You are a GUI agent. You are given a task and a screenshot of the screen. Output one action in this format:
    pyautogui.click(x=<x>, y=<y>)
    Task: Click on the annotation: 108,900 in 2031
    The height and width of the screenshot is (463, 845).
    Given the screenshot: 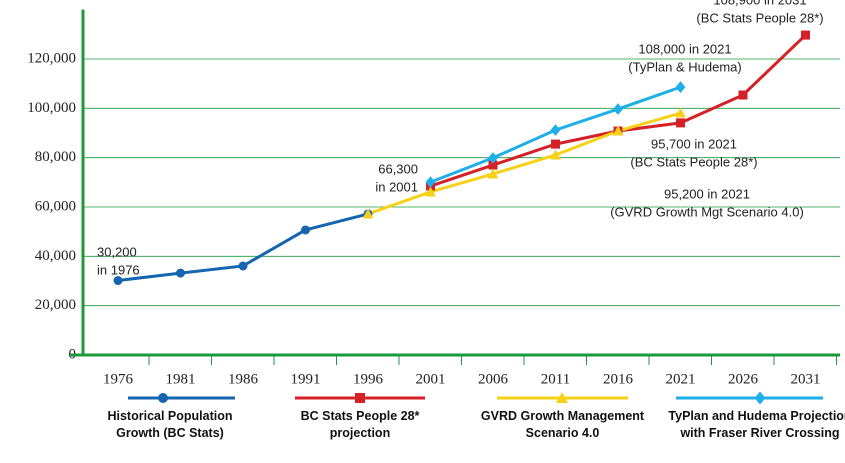 What is the action you would take?
    pyautogui.click(x=759, y=3)
    